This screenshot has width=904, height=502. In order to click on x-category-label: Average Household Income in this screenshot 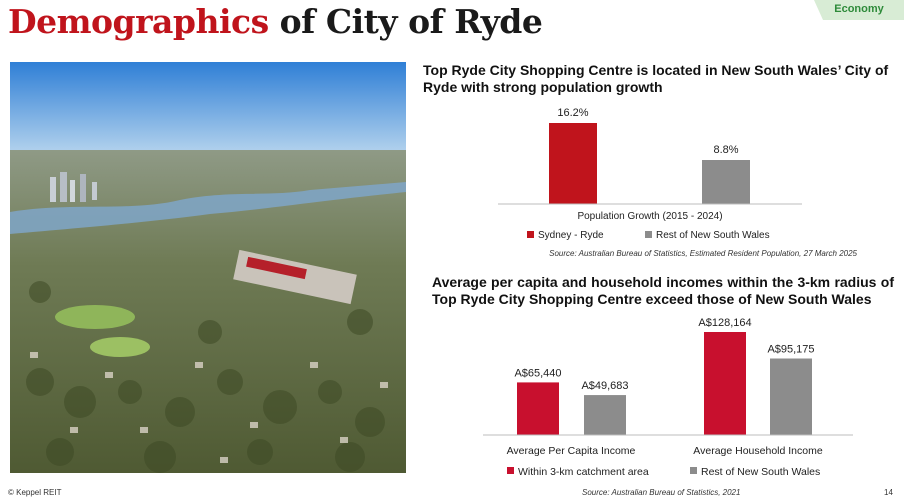, I will do `click(758, 451)`.